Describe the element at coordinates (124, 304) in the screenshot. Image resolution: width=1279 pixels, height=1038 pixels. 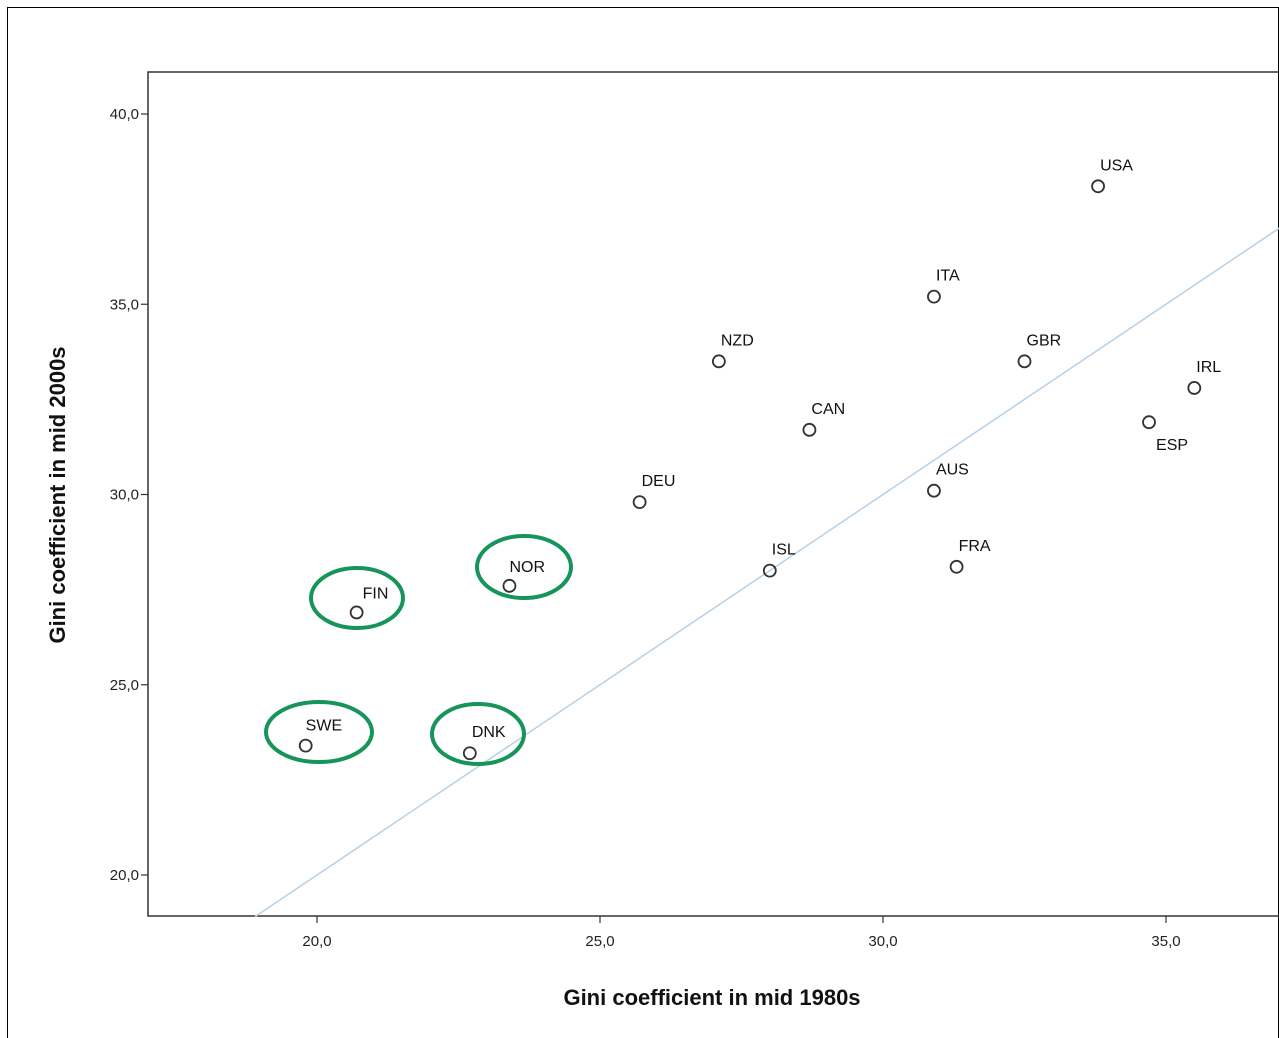
I see `y-tick-label: 35,0` at that location.